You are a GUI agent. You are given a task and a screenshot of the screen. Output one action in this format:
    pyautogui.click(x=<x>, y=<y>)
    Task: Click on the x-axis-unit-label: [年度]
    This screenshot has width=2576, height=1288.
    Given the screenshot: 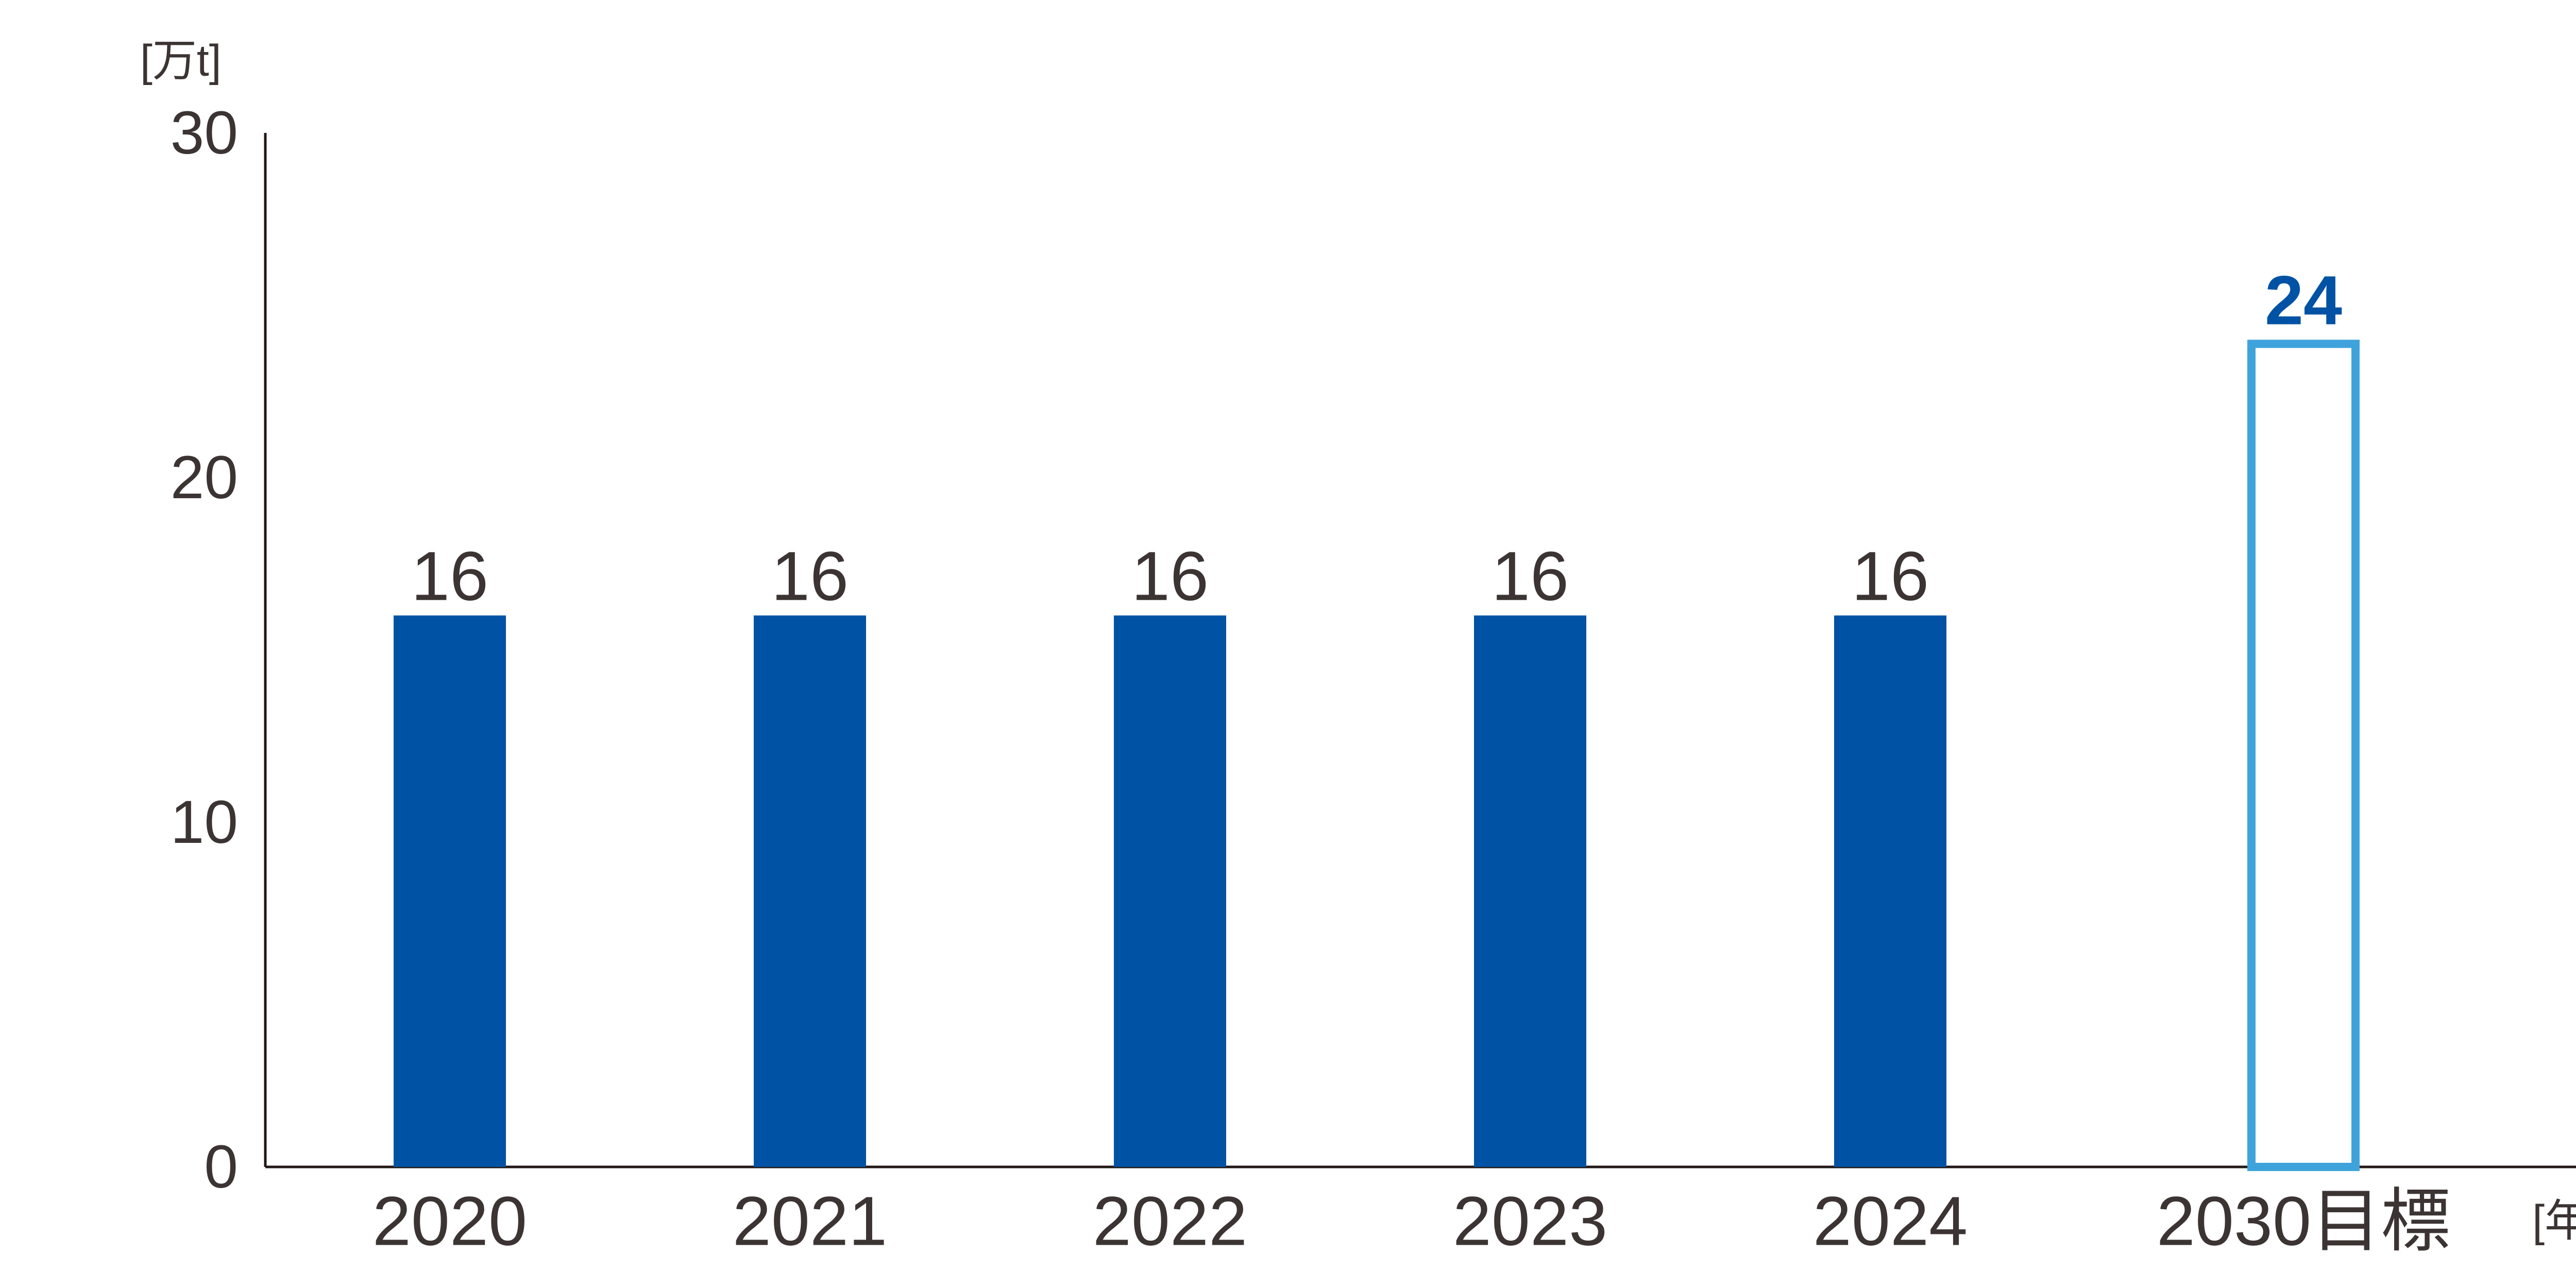 What is the action you would take?
    pyautogui.click(x=2554, y=1221)
    